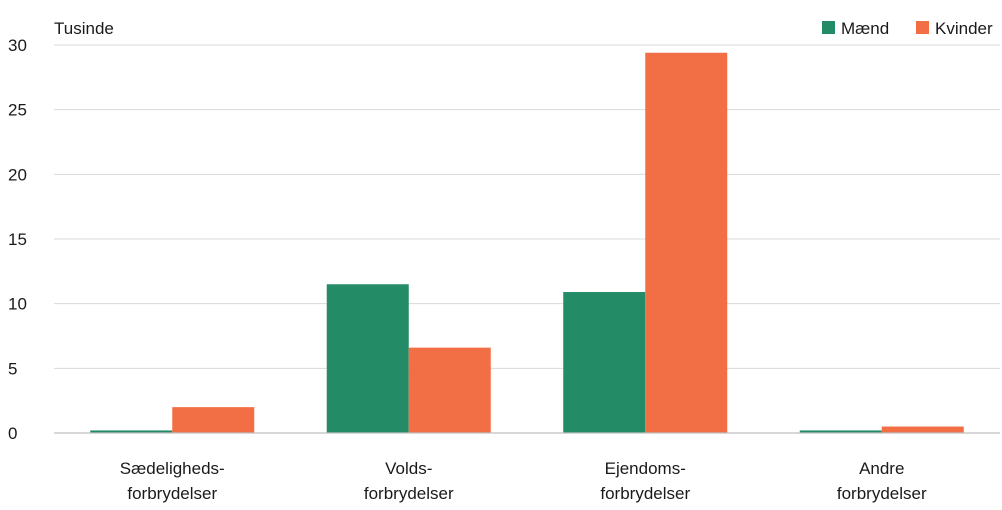  I want to click on category-label: Ejendoms-forbrydelser, so click(645, 481).